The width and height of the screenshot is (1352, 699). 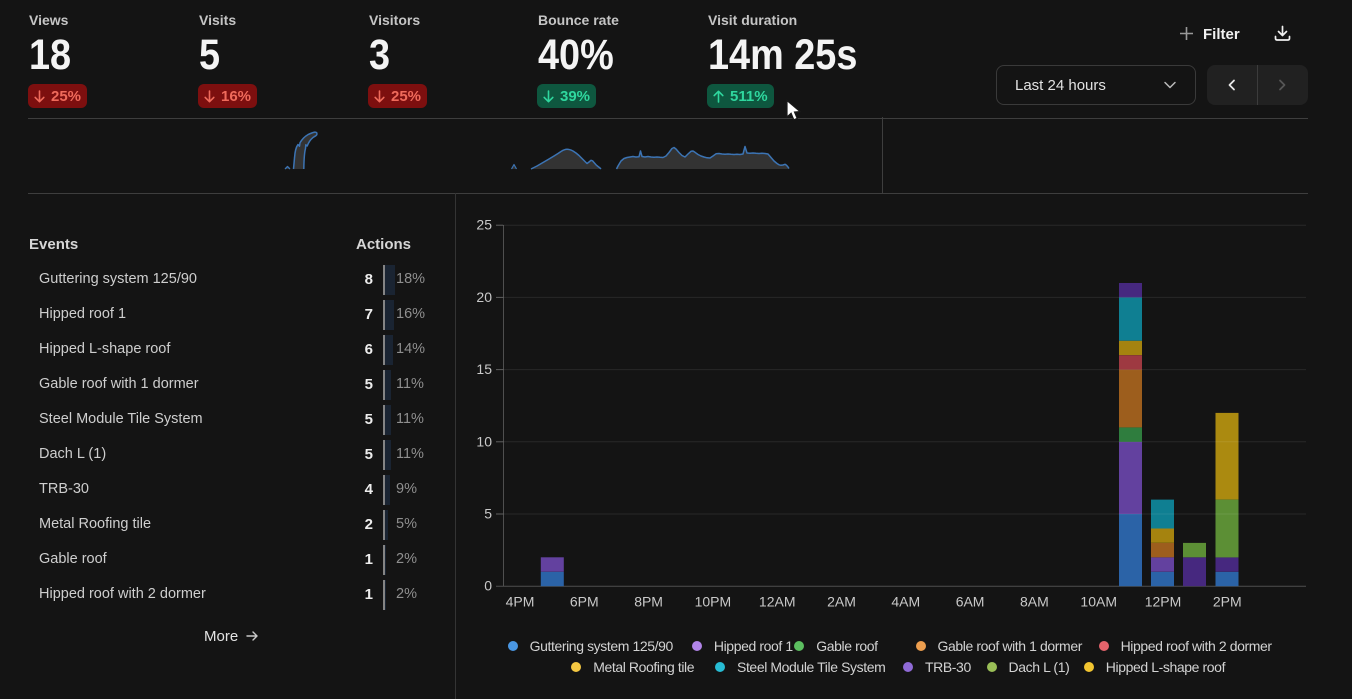 I want to click on svg-text: 8PM, so click(x=648, y=602).